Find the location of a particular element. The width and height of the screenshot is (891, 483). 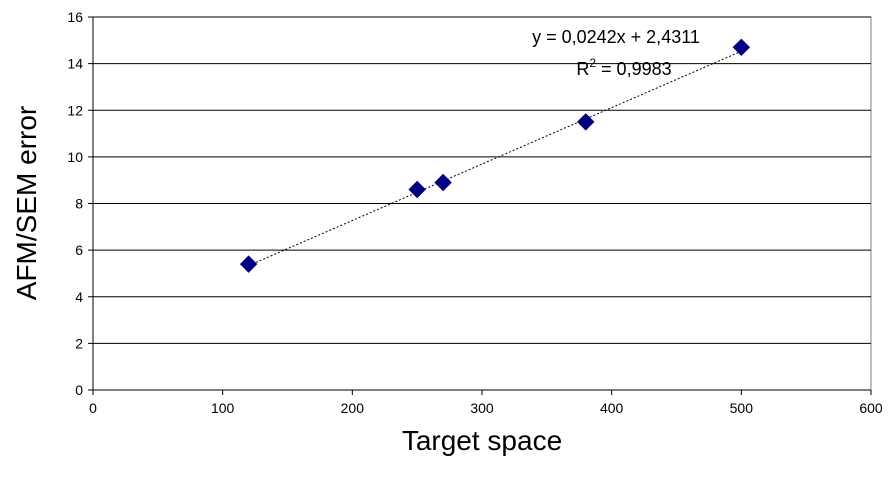

y-tick-label-0: 0 is located at coordinates (79, 390).